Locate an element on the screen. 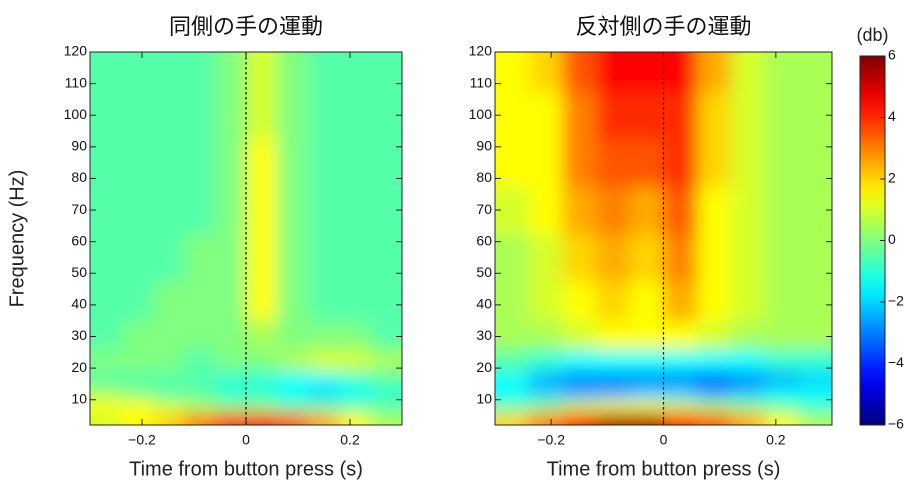 The width and height of the screenshot is (922, 483). y-tick-label: 80 is located at coordinates (484, 177).